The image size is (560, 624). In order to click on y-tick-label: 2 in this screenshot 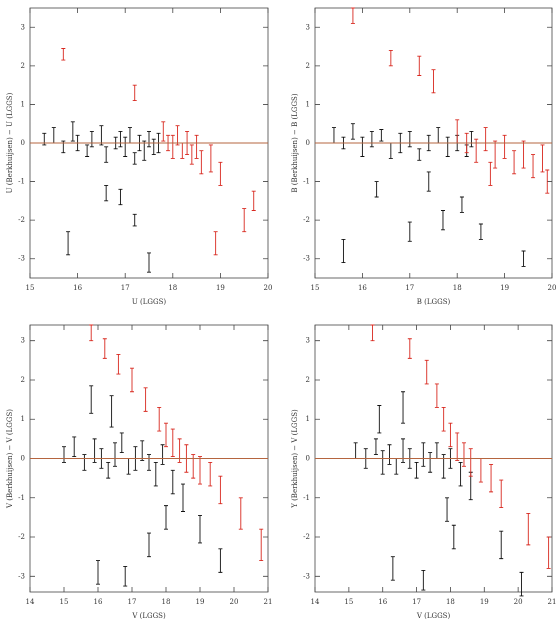, I will do `click(23, 66)`.